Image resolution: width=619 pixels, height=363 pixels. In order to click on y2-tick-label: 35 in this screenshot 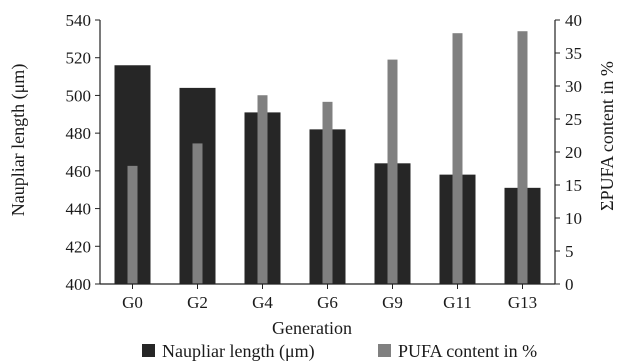, I will do `click(573, 53)`.